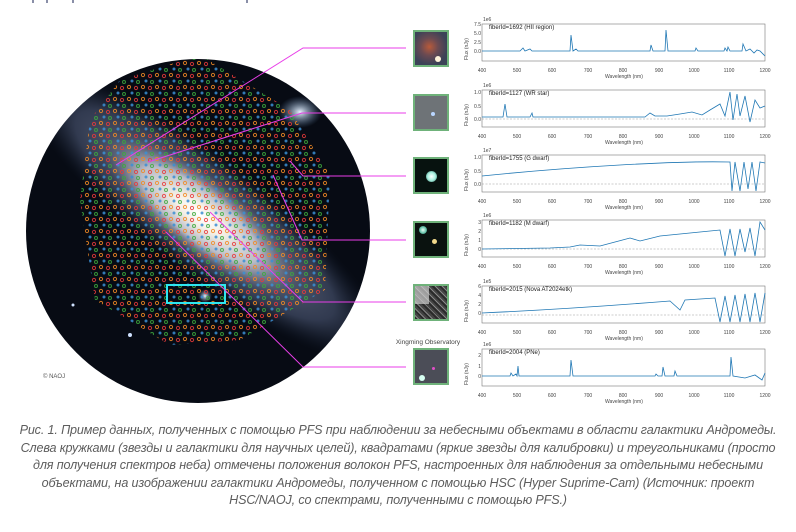  I want to click on copyright-notice: © NAOJ, so click(54, 377).